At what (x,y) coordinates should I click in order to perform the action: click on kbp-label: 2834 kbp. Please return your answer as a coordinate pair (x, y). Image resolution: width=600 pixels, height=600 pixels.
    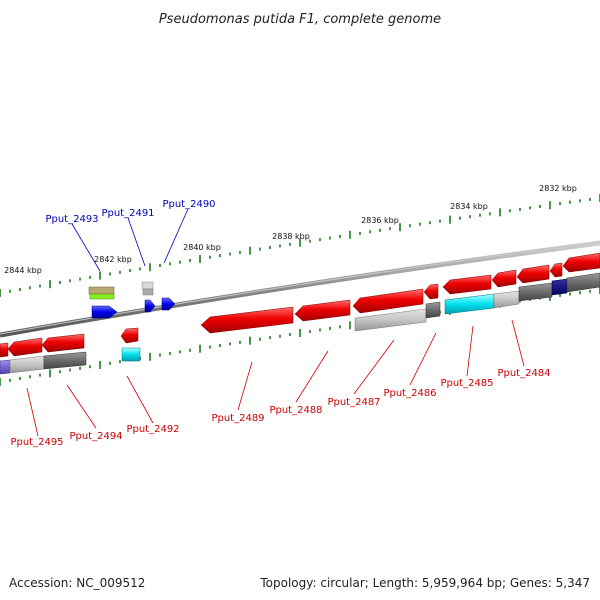
    Looking at the image, I should click on (469, 206).